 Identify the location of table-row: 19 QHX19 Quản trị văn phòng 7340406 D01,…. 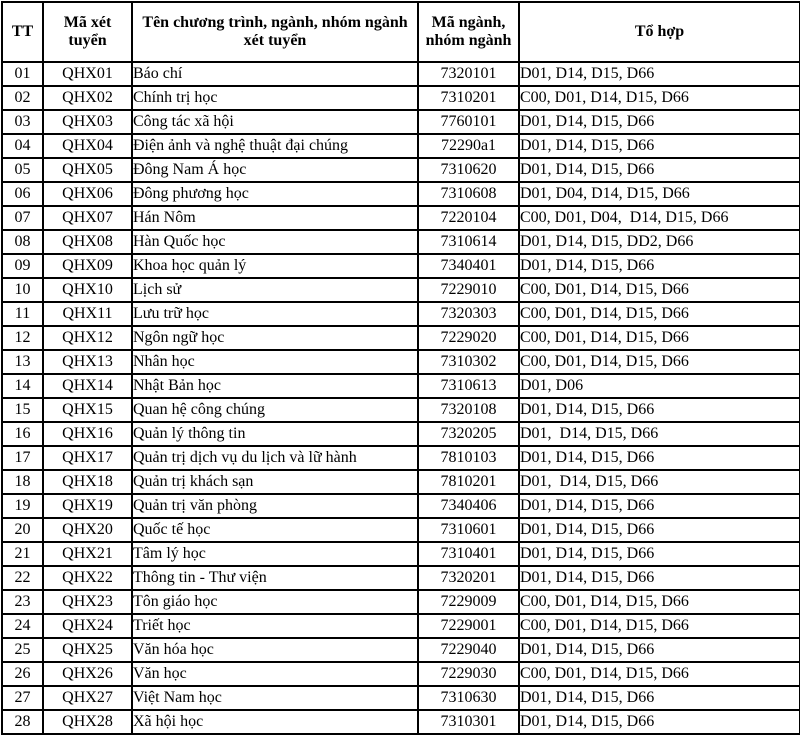
(400, 506).